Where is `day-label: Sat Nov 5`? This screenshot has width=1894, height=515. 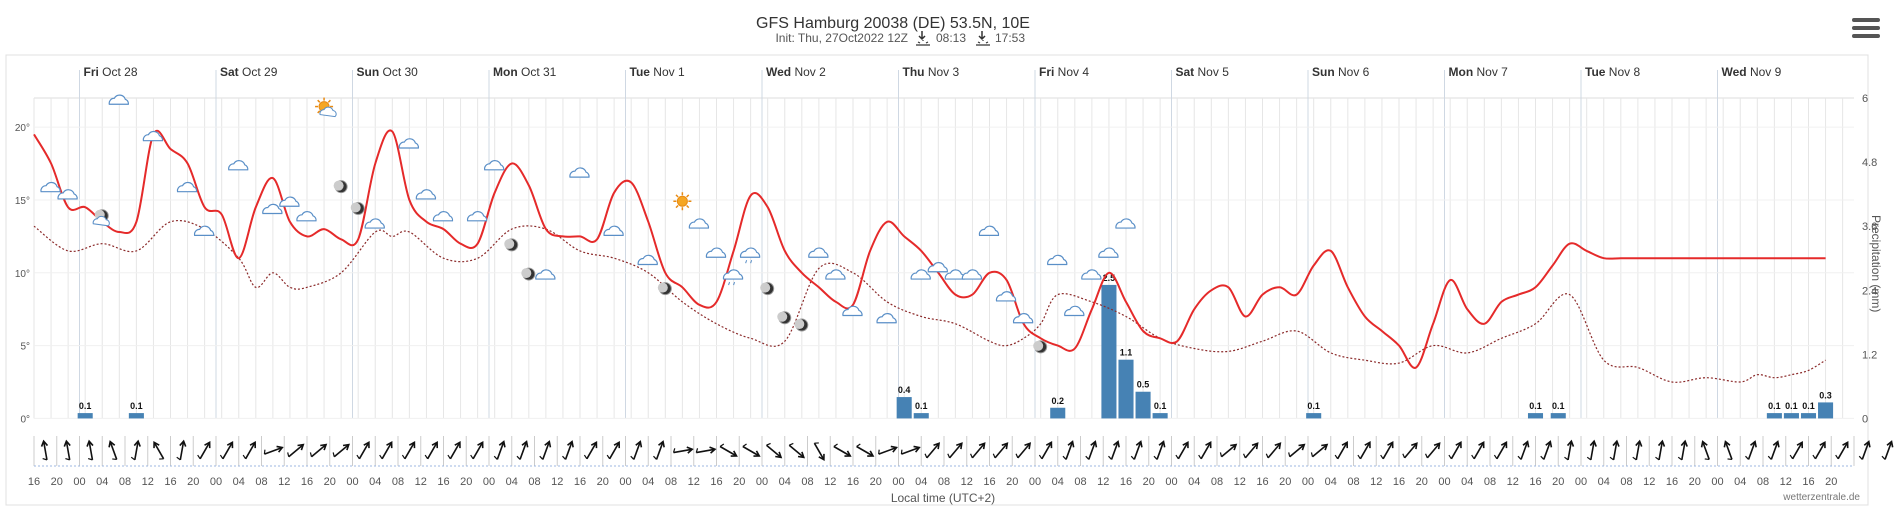 day-label: Sat Nov 5 is located at coordinates (1203, 72).